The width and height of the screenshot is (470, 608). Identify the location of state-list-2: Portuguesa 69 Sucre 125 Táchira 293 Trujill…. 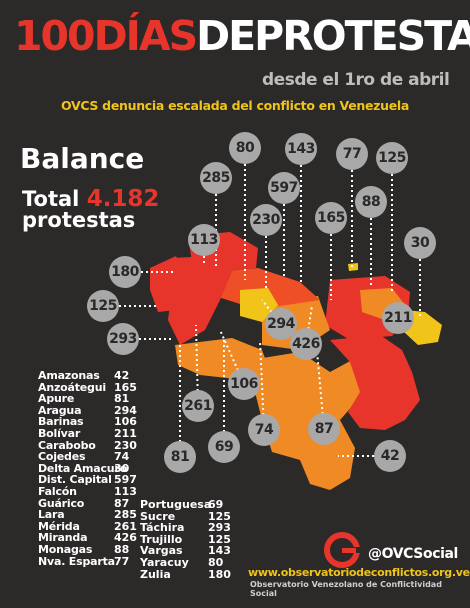
(185, 539).